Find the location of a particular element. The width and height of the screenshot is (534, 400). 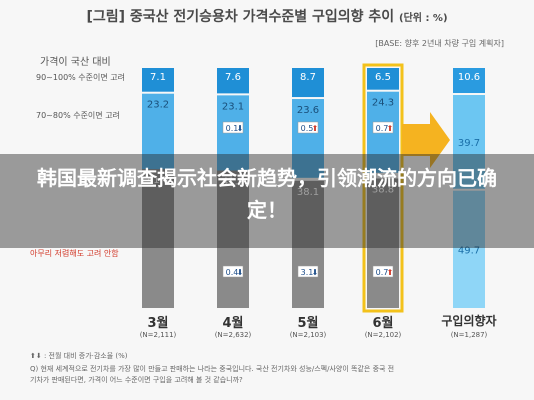

title-unit: (단위 : %) is located at coordinates (423, 18).